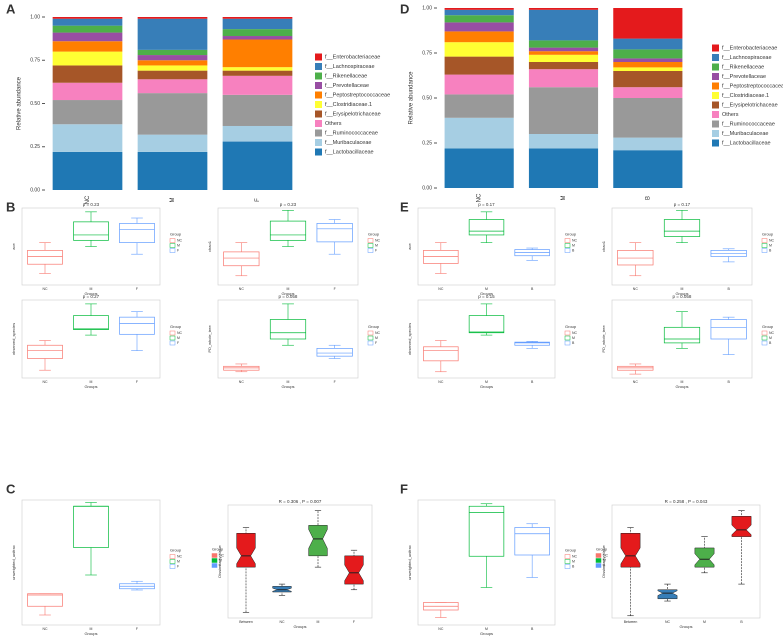 This screenshot has width=783, height=640. I want to click on y-tick-label: 1.00, so click(35, 17).